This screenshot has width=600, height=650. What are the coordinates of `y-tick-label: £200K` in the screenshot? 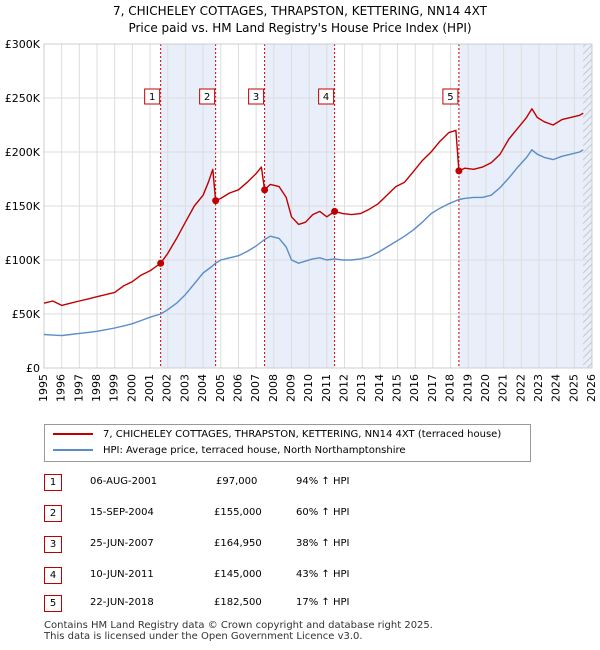 It's located at (23, 152).